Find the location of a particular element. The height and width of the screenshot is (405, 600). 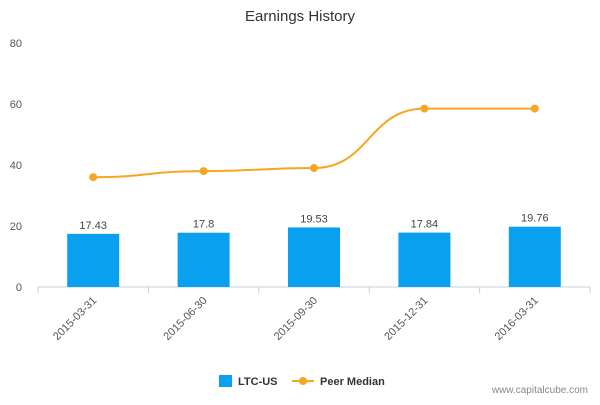

legend: LTC-US Peer Median is located at coordinates (302, 381).